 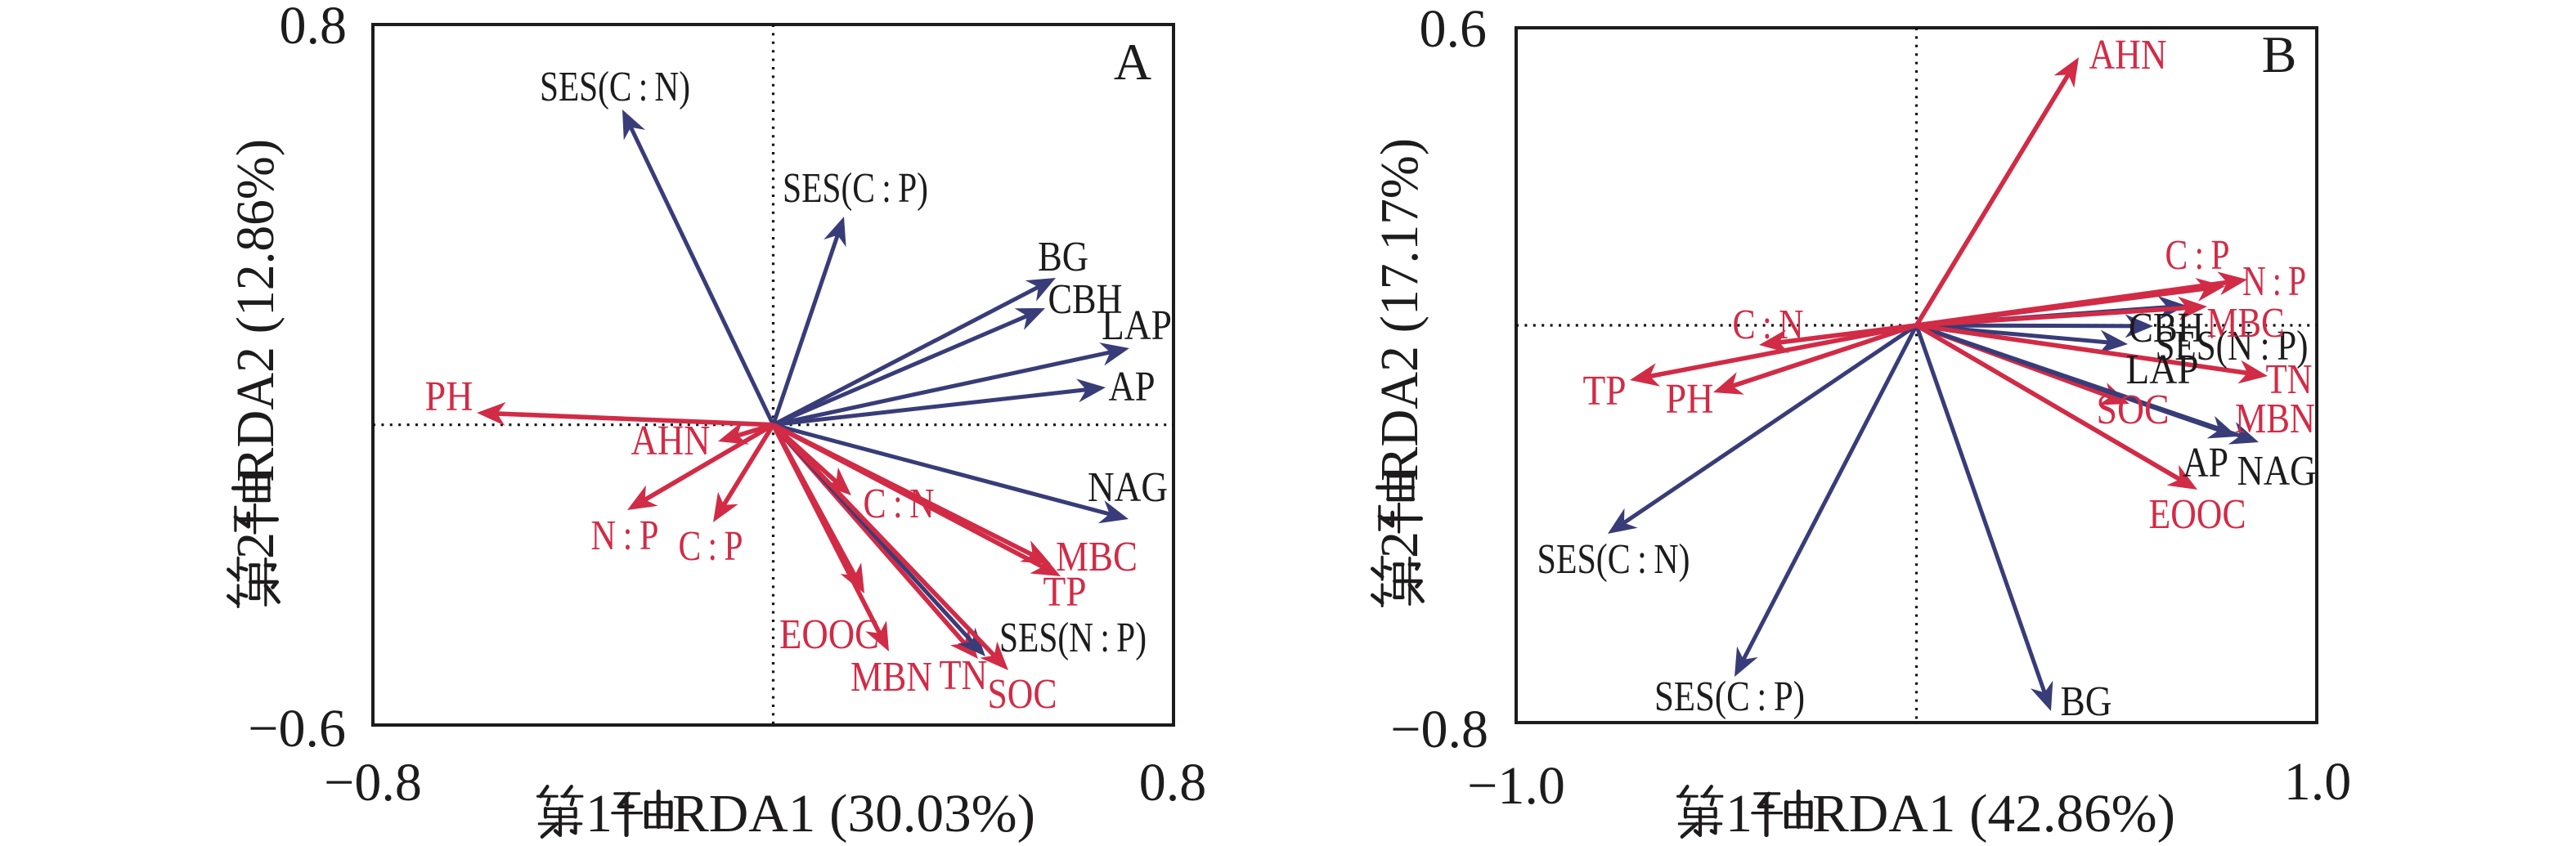 I want to click on svg-text: RDA1 (30.03%), so click(x=853, y=814).